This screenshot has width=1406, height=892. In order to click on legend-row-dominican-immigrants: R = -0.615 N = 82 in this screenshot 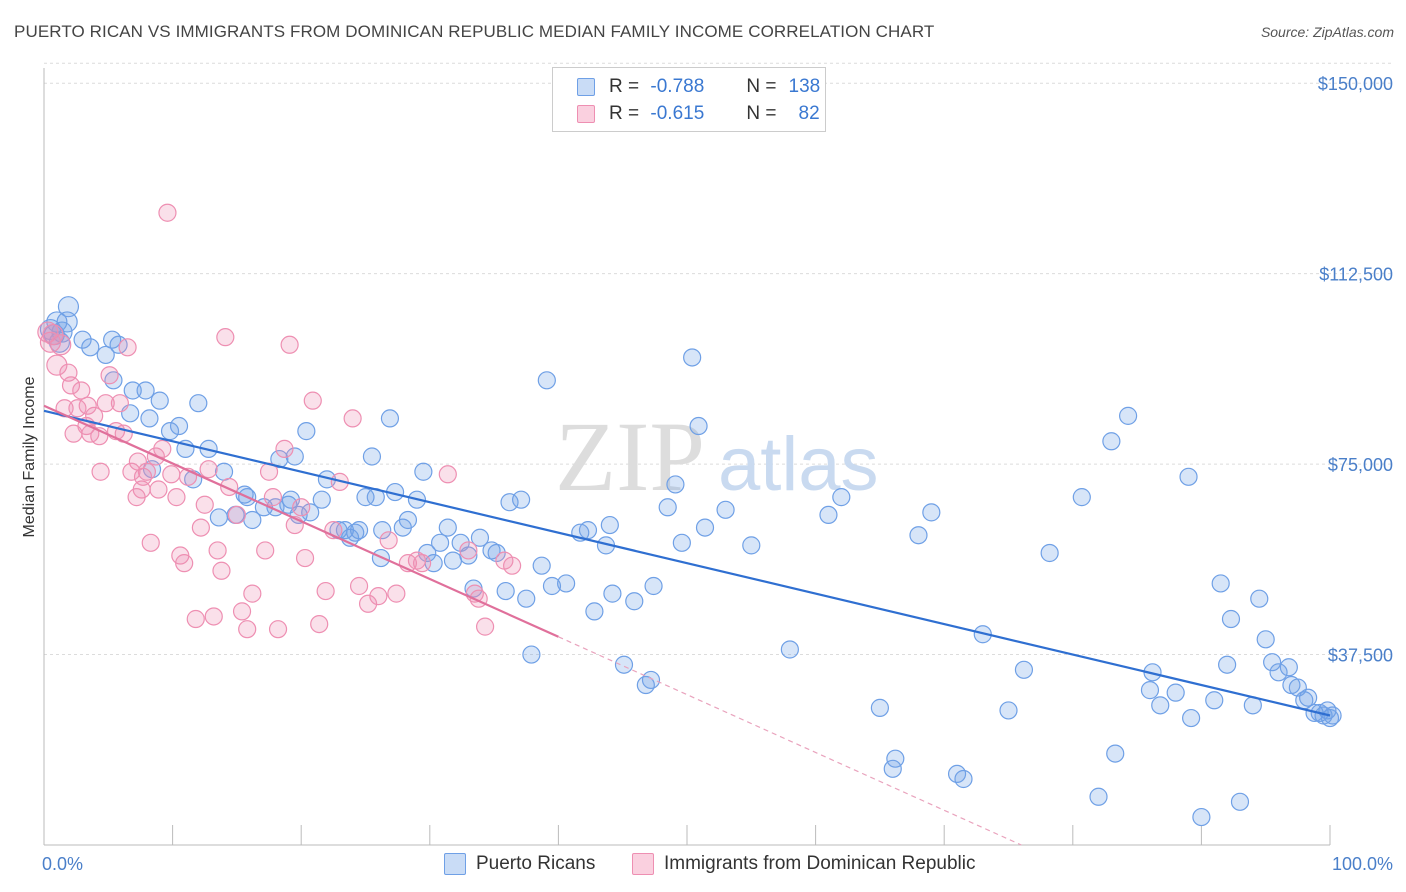, I will do `click(698, 114)`.